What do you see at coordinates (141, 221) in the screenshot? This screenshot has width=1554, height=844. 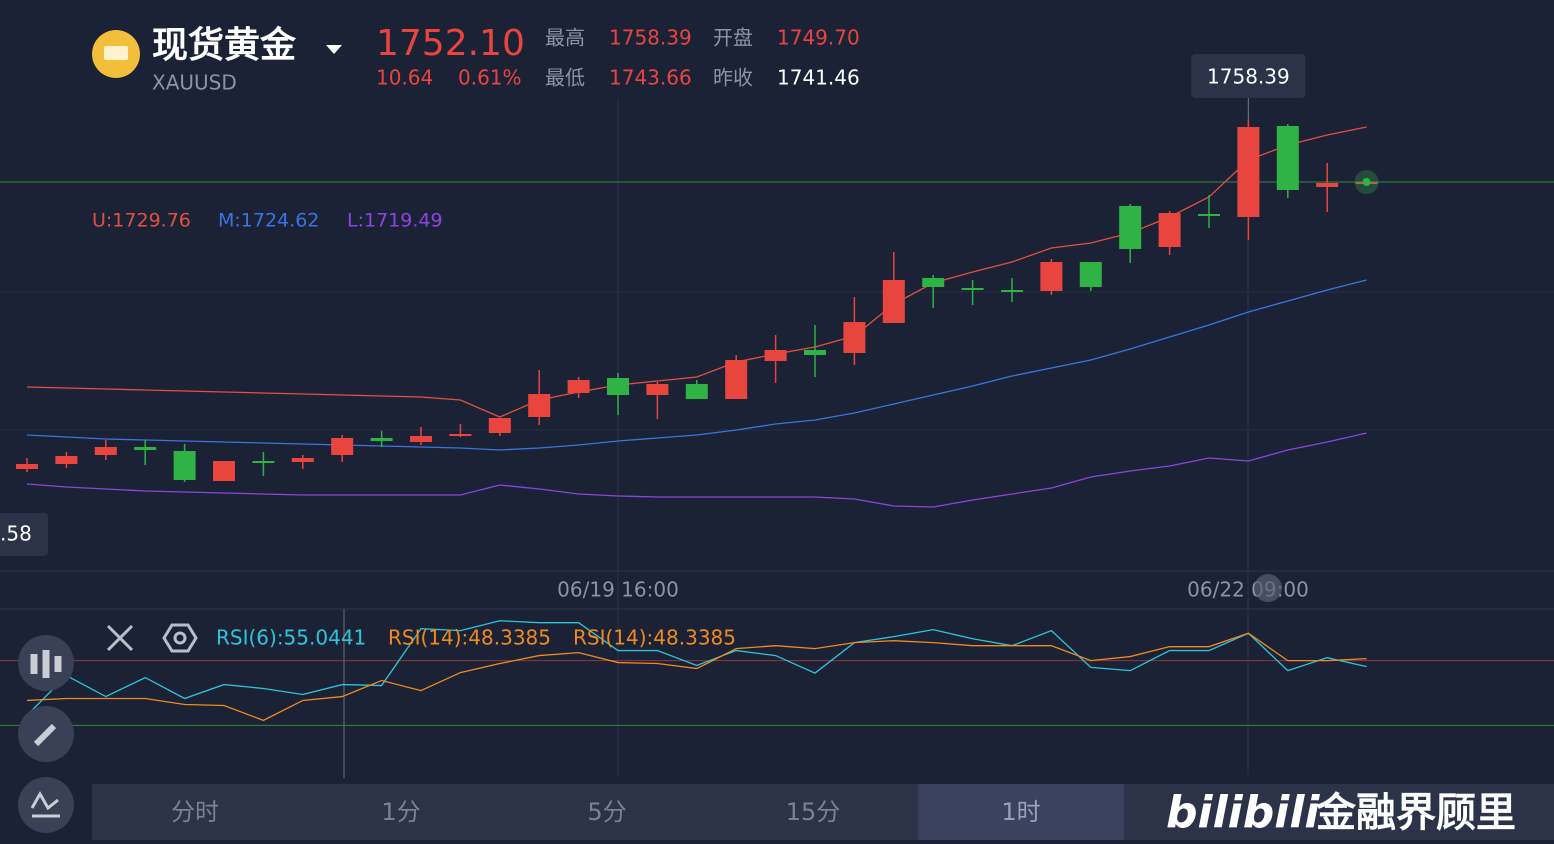 I see `boll-upper: U:1729.76` at bounding box center [141, 221].